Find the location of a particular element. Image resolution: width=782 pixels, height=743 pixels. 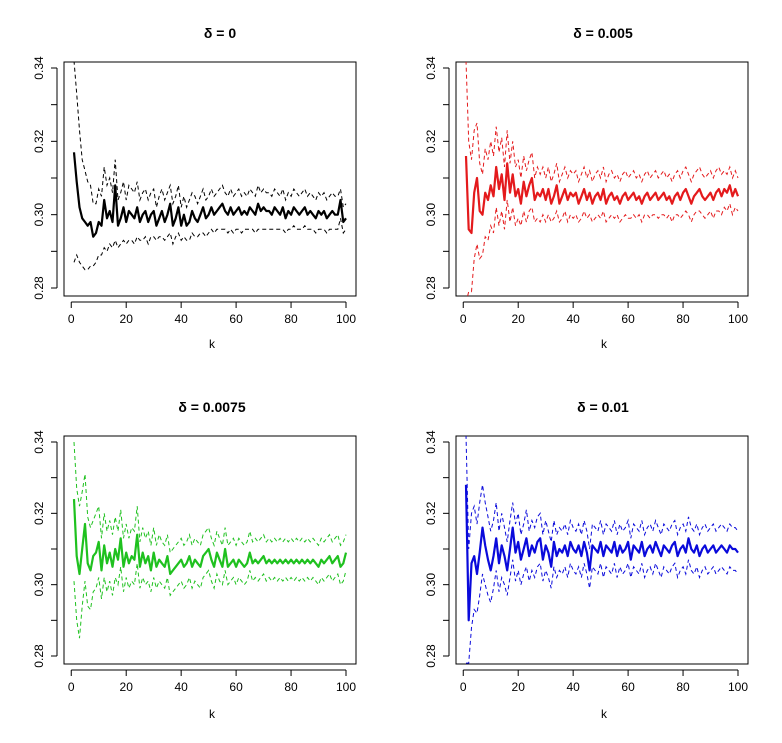

chart-title: δ = 0.01 is located at coordinates (603, 407).